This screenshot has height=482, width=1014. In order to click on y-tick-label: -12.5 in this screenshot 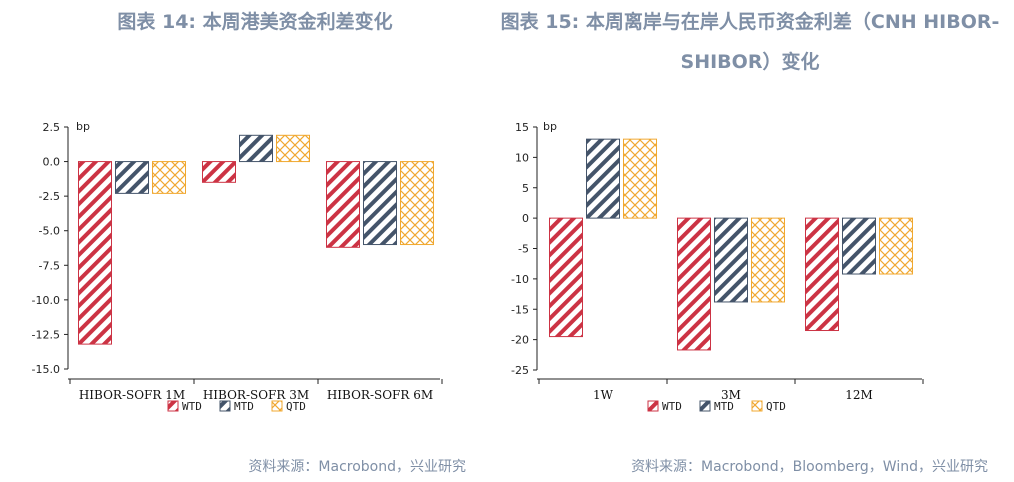, I will do `click(46, 334)`.